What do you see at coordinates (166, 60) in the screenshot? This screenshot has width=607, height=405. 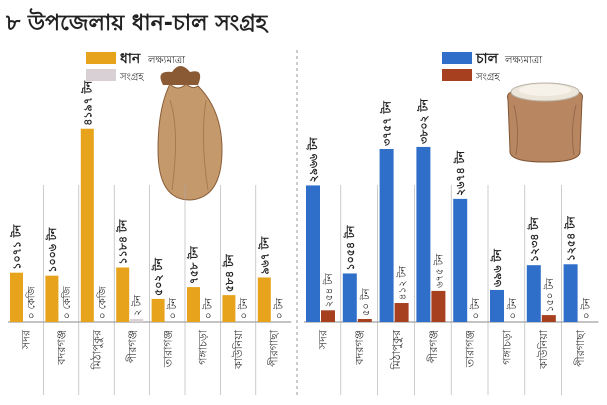 I see `paddy-target-label: লক্ষ্যমাত্রা` at bounding box center [166, 60].